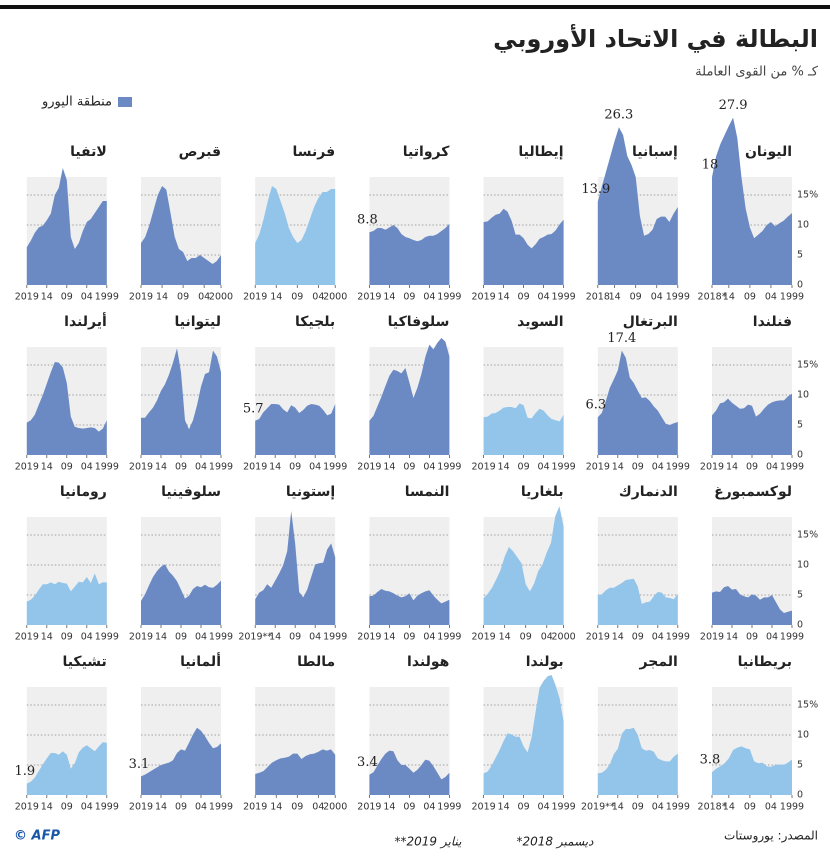 This screenshot has width=830, height=862. I want to click on data-label: 8.8, so click(367, 220).